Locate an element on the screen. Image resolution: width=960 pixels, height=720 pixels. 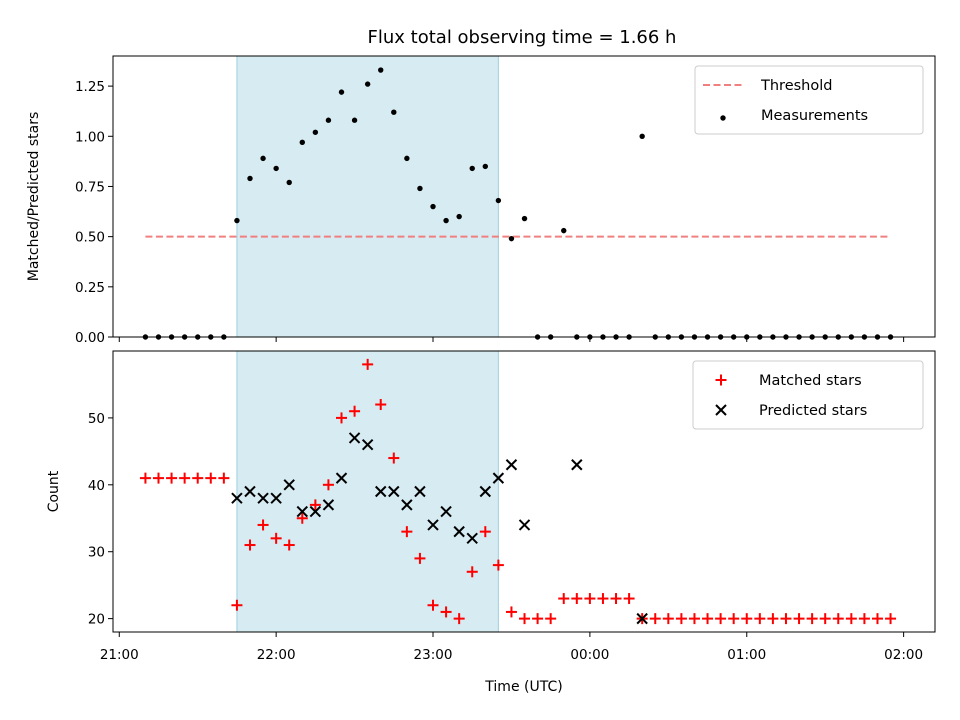
bottom-x-ticks: 21:00 22:00 23:00 00:00 01:00 02:00 is located at coordinates (511, 647).